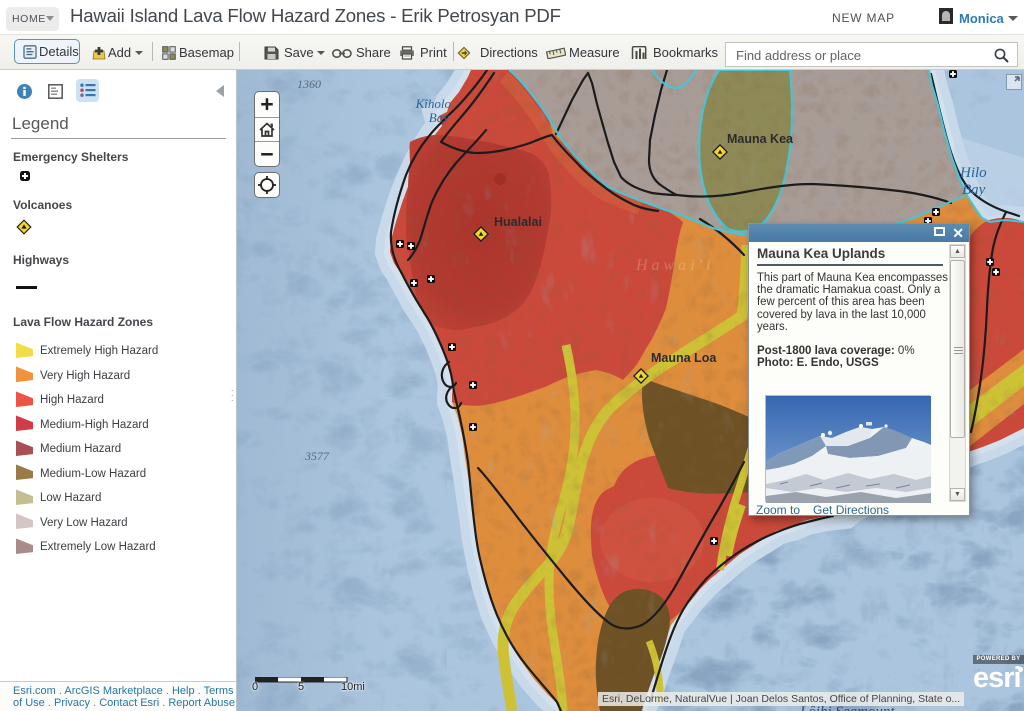  Describe the element at coordinates (847, 707) in the screenshot. I see `svg-text: Lôihi Seamount` at that location.